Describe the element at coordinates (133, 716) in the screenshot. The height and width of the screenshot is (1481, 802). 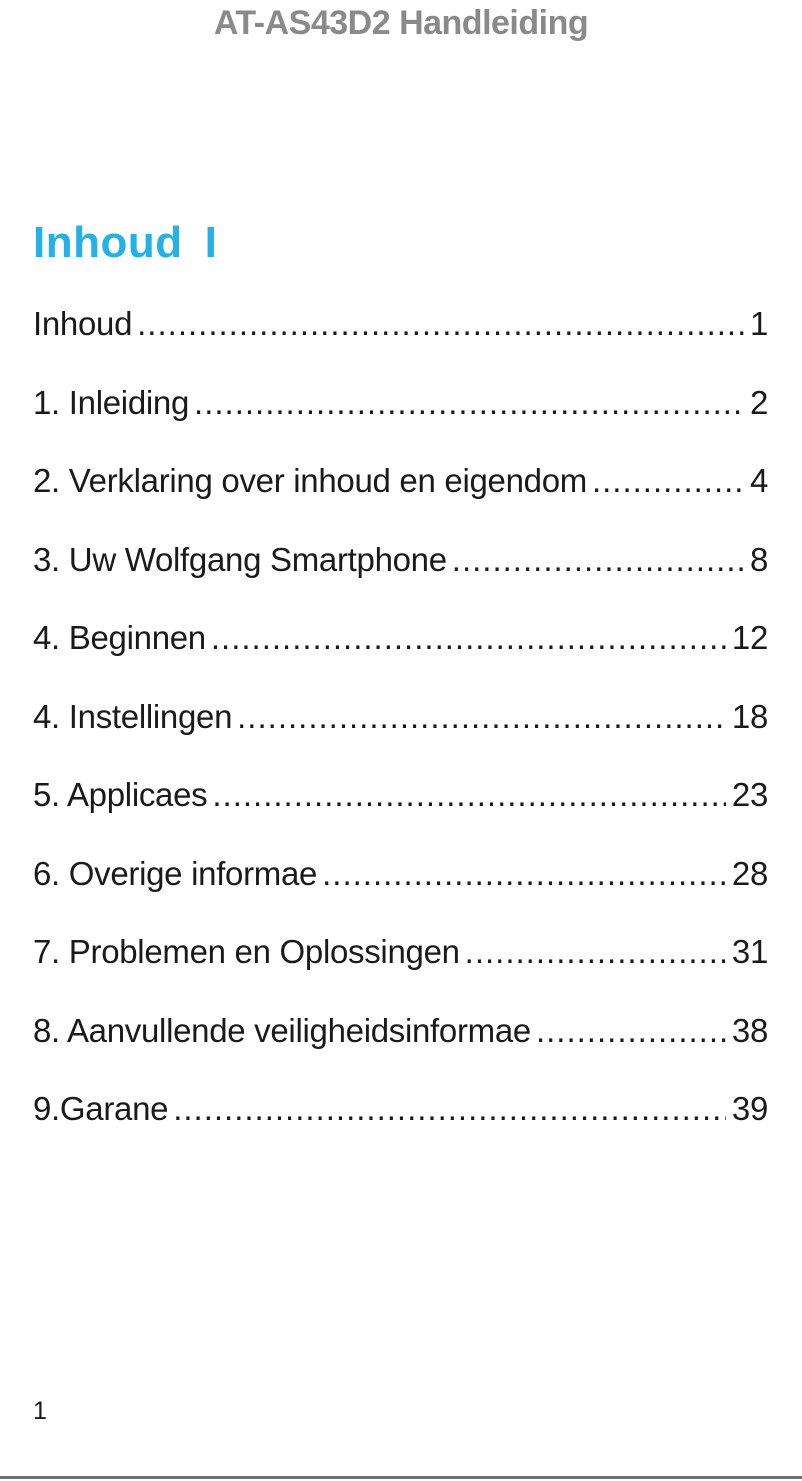
I see `toc-entry-title: 4. Instellingen` at that location.